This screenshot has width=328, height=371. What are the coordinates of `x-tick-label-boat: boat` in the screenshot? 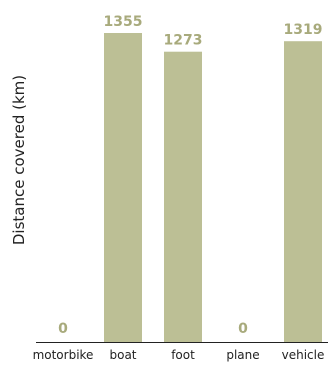 It's located at (122, 355).